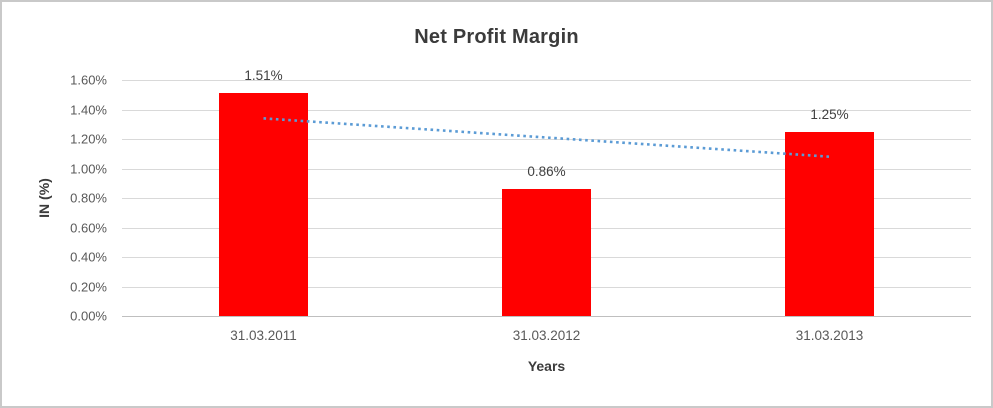 This screenshot has width=993, height=408. I want to click on y-tick-label: 0.60%, so click(88, 227).